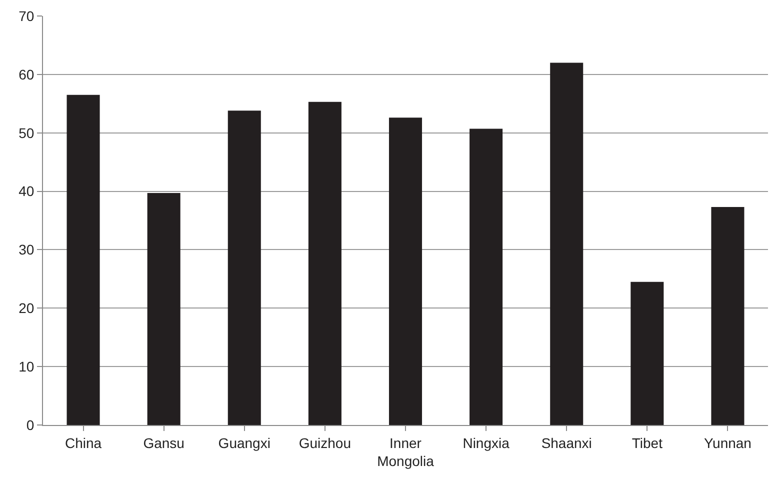 The image size is (774, 482). Describe the element at coordinates (405, 451) in the screenshot. I see `x-tick-label: Inner Mongolia` at that location.